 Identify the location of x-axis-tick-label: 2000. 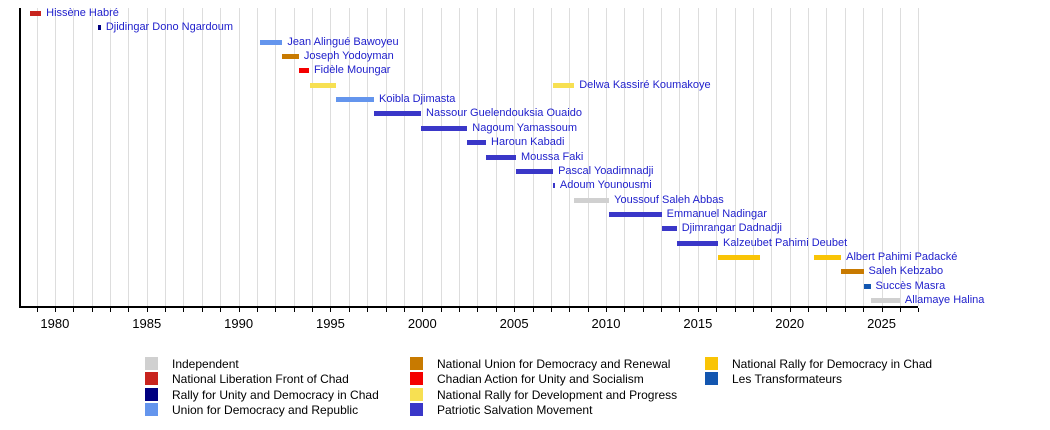
(422, 323).